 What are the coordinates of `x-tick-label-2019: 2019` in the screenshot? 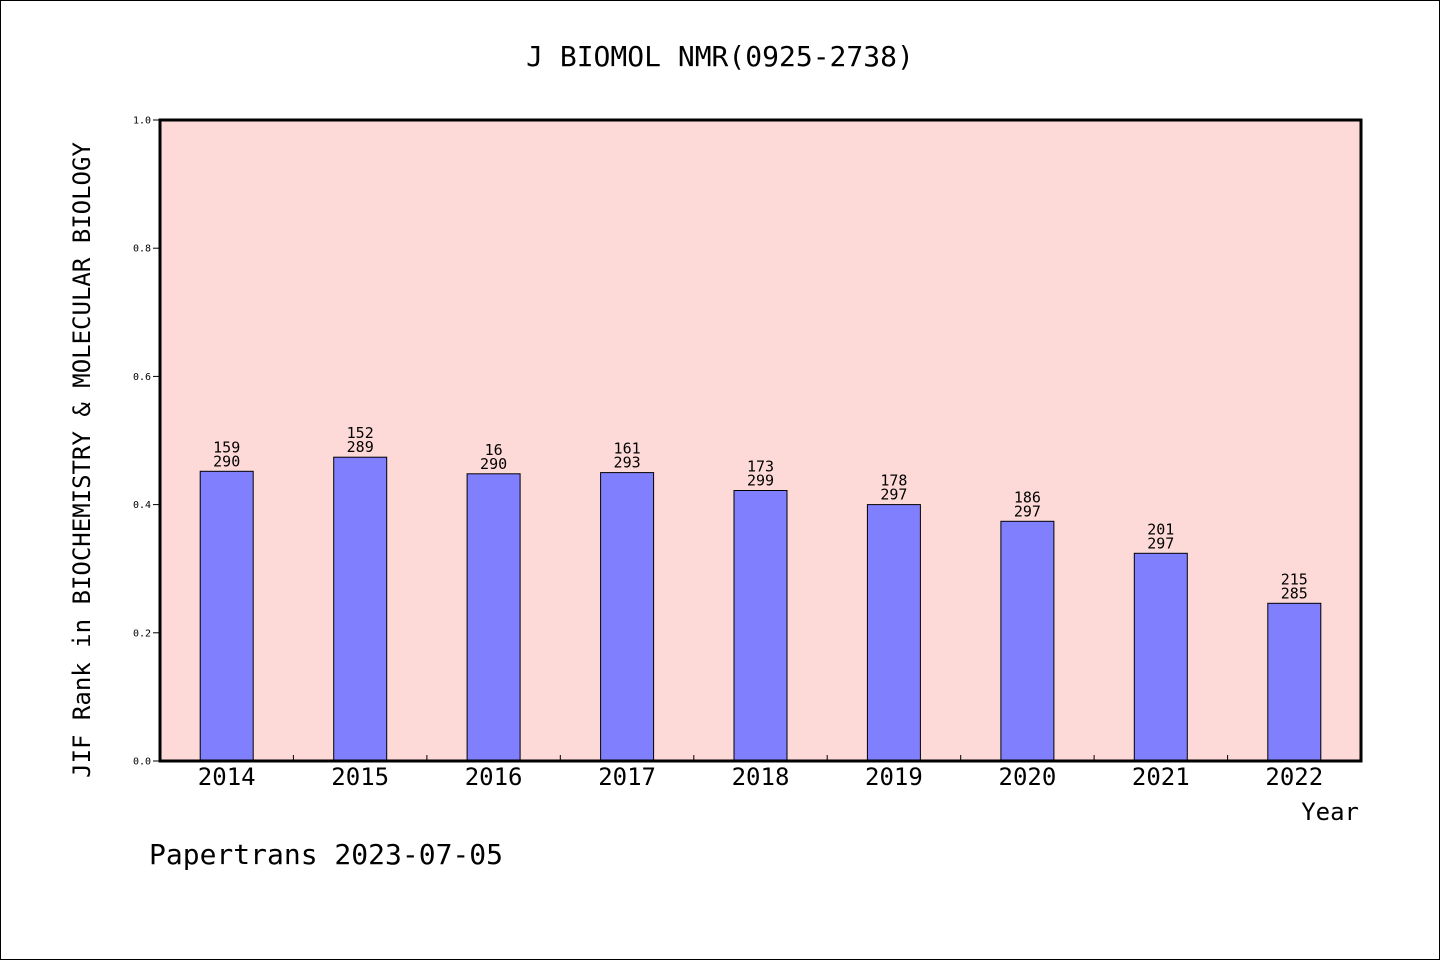 It's located at (894, 777).